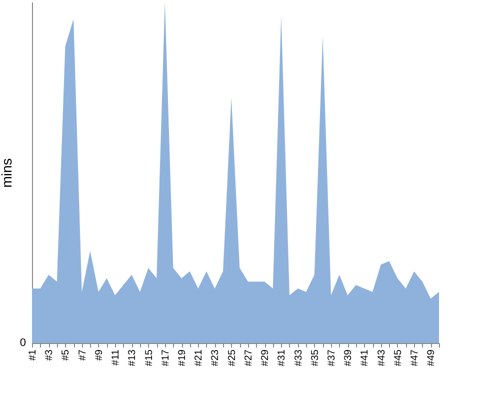 The image size is (500, 400). Describe the element at coordinates (332, 357) in the screenshot. I see `x-tick-label: #37` at that location.